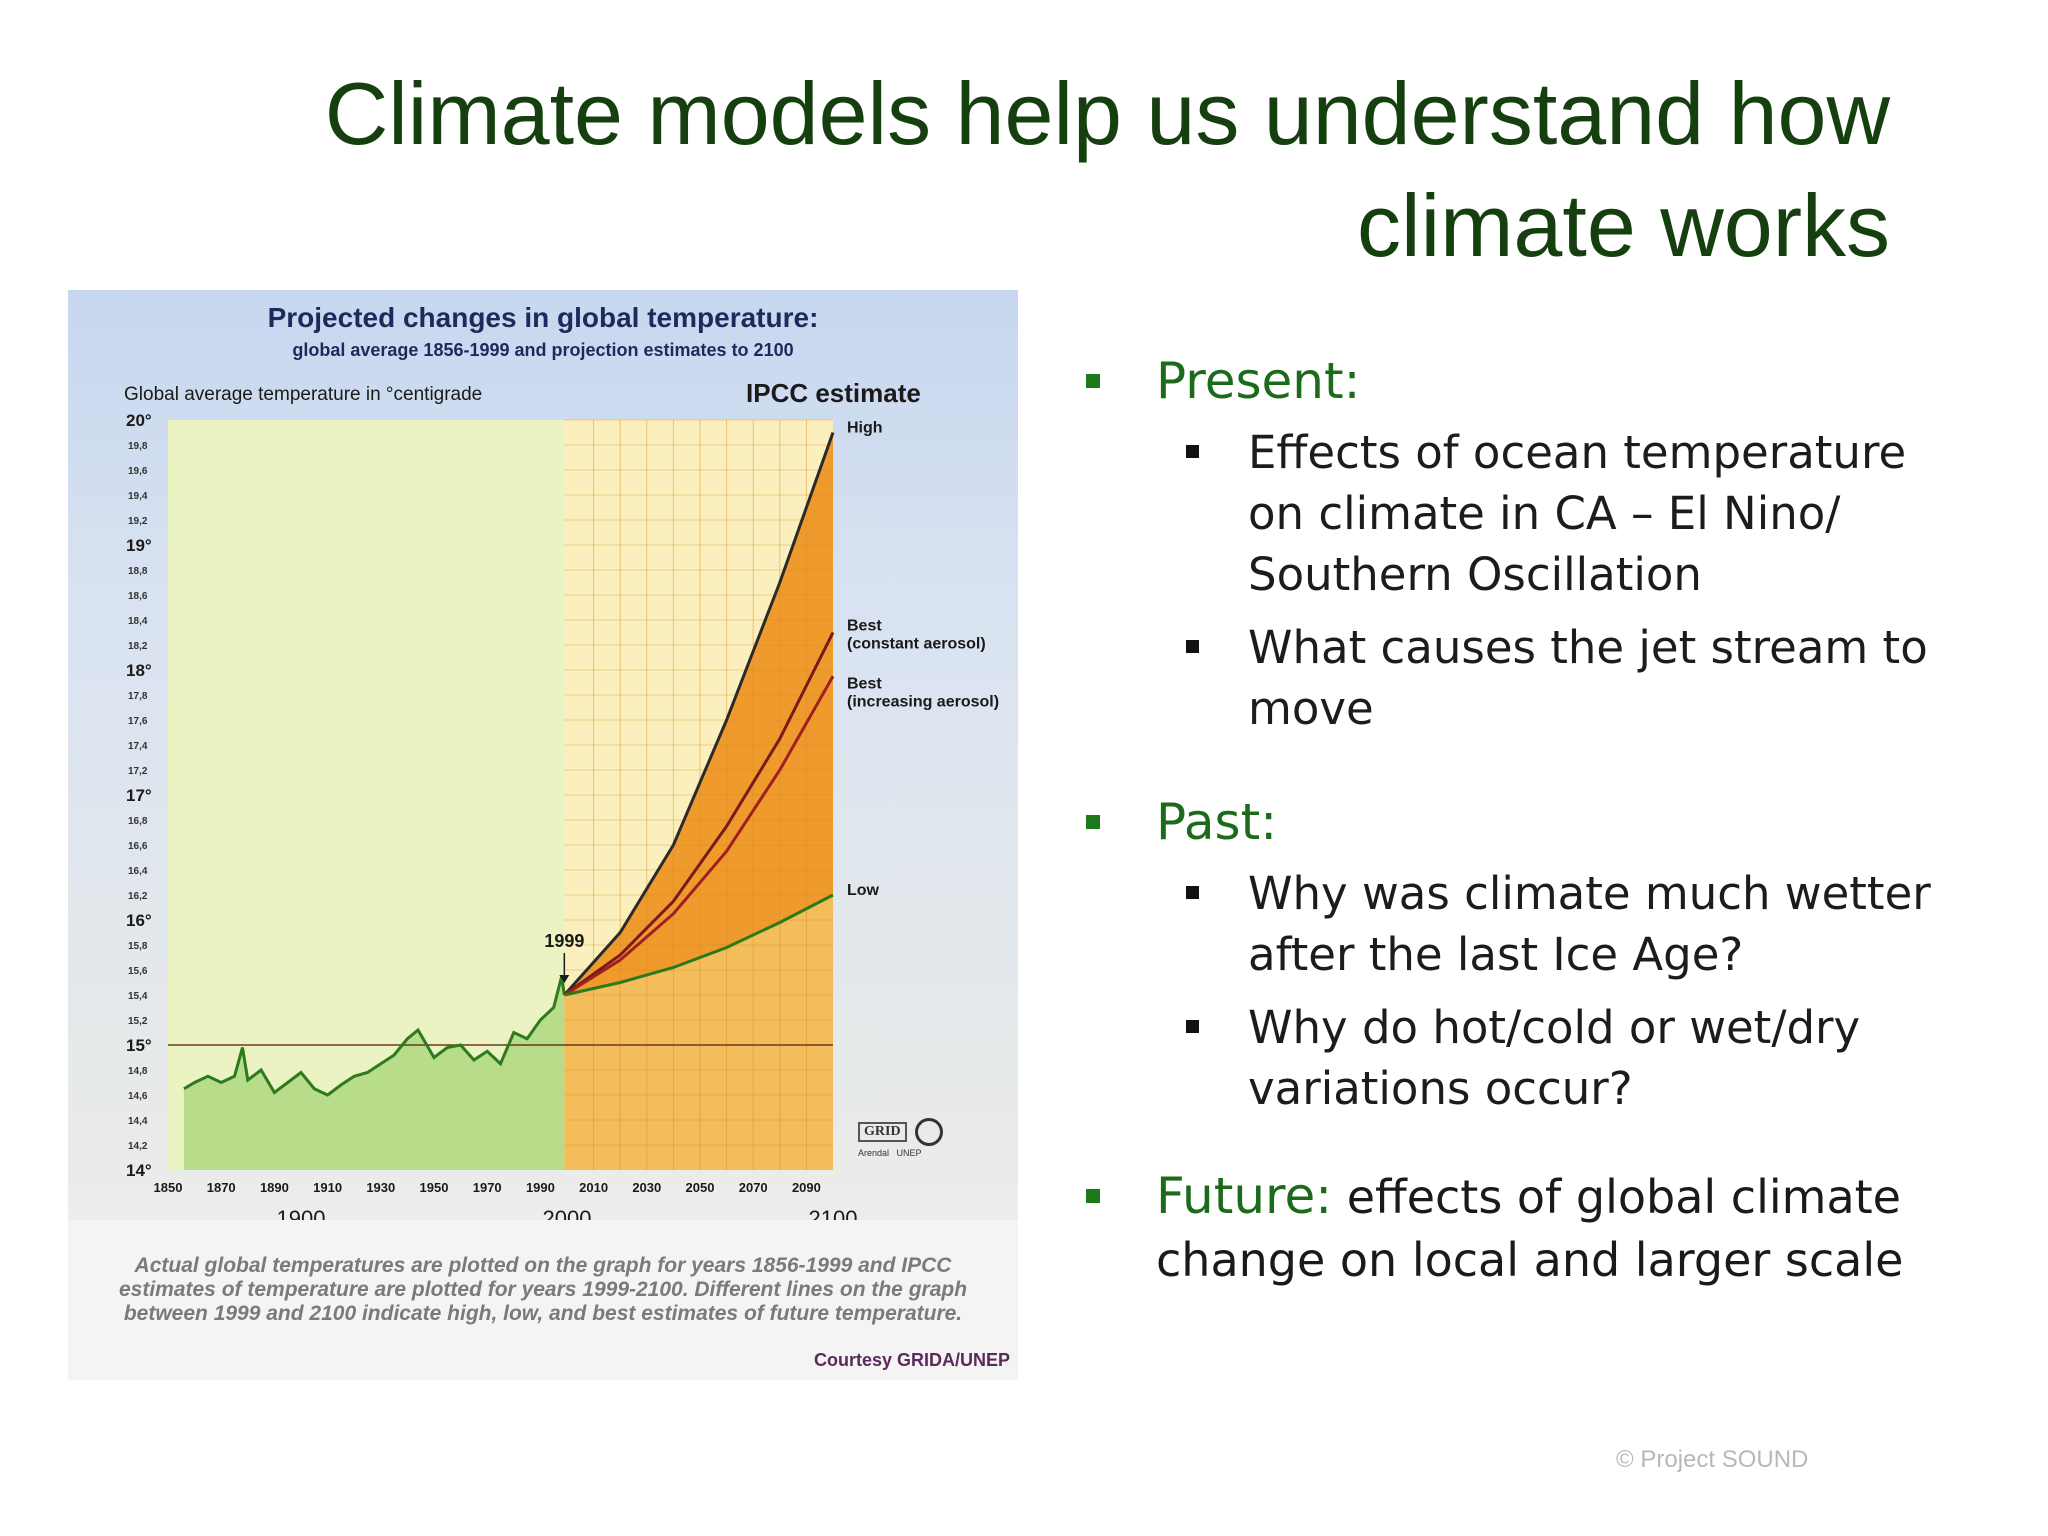 Image resolution: width=2048 pixels, height=1536 pixels. Describe the element at coordinates (301, 1213) in the screenshot. I see `x-tick-label-large: 1900` at that location.